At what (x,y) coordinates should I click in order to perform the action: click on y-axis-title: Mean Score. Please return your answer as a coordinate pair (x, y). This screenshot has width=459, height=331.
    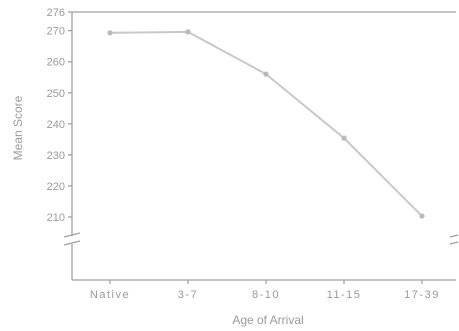
    Looking at the image, I should click on (18, 127).